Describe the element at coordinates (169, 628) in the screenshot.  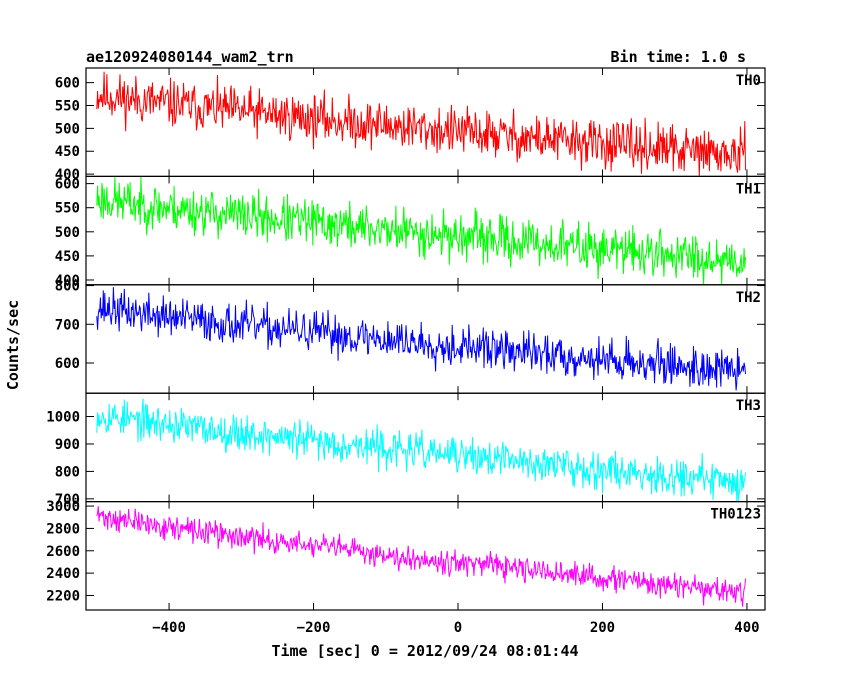
I see `x-tick-label: −400` at that location.